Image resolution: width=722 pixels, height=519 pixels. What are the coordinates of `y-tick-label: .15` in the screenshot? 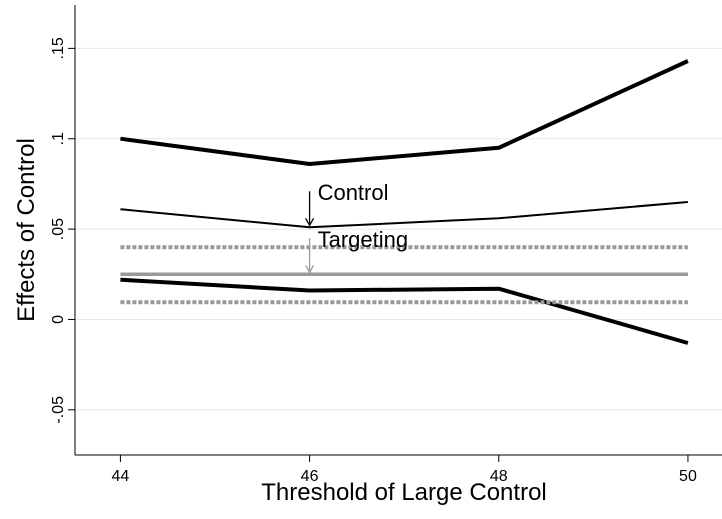 It's located at (58, 48).